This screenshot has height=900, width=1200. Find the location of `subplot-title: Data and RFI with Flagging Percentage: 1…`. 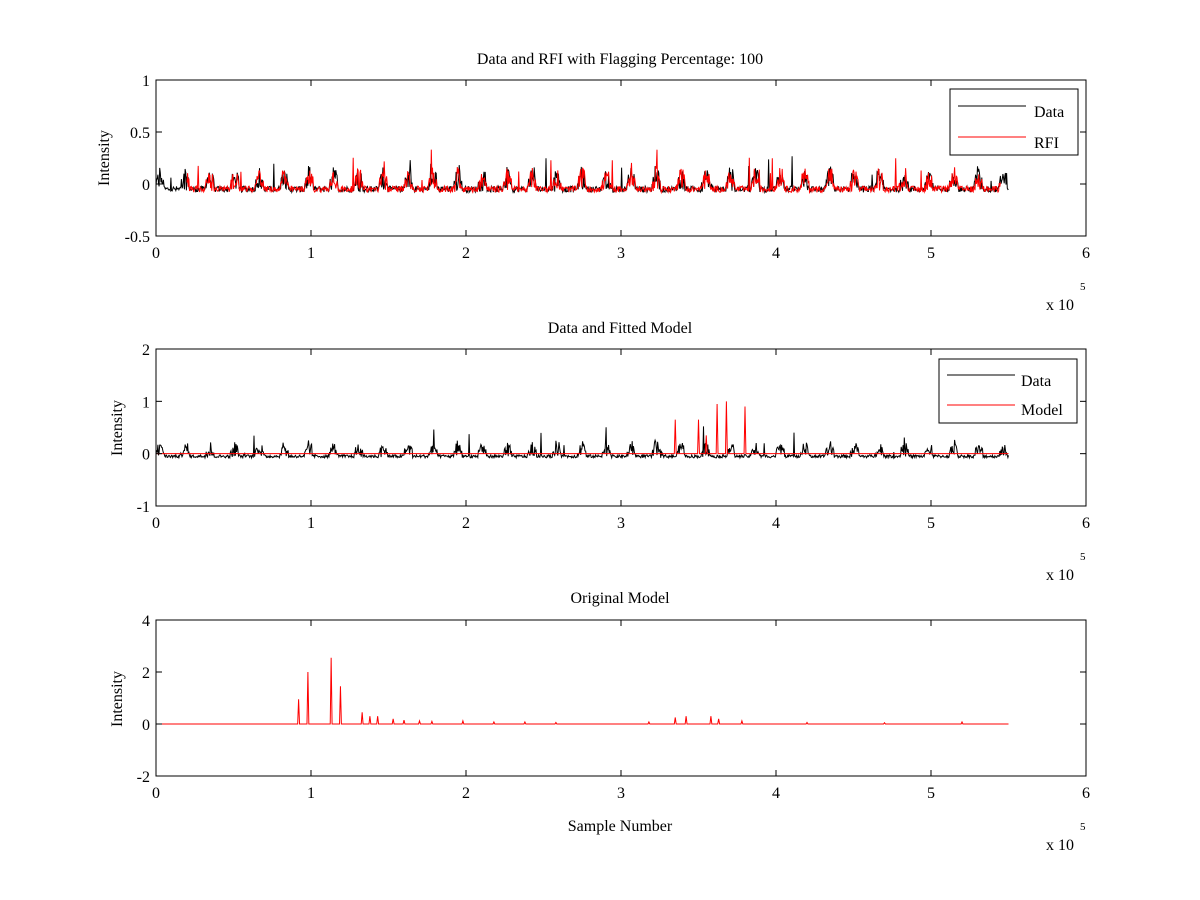

subplot-title: Data and RFI with Flagging Percentage: 1… is located at coordinates (620, 59).